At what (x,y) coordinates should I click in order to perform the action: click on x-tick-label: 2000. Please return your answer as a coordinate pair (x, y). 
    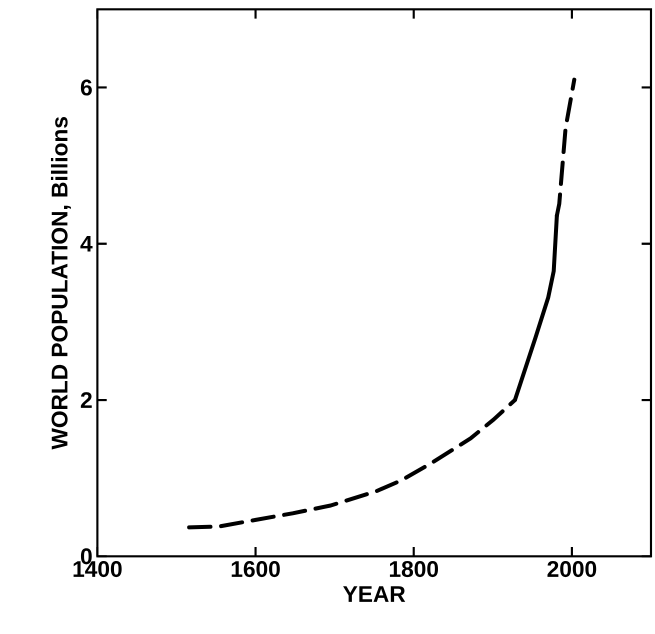
    Looking at the image, I should click on (571, 569).